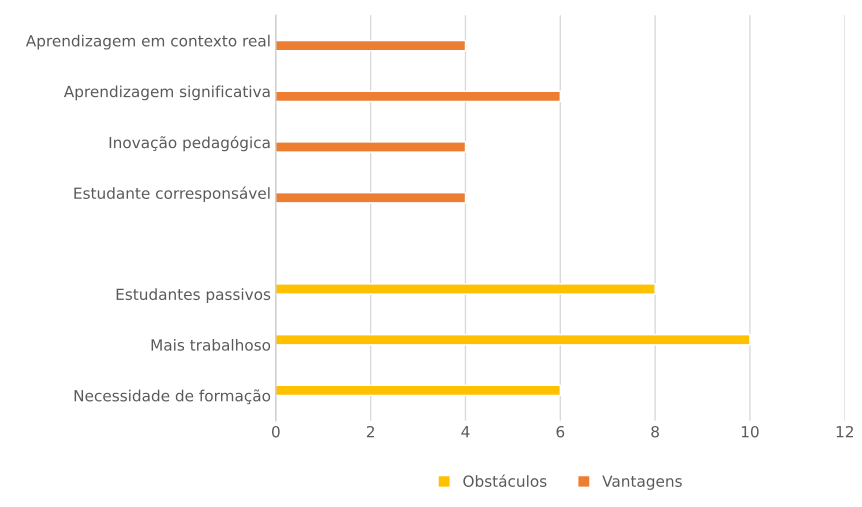 This screenshot has width=862, height=507. Describe the element at coordinates (276, 432) in the screenshot. I see `x-tick-label: 0` at that location.